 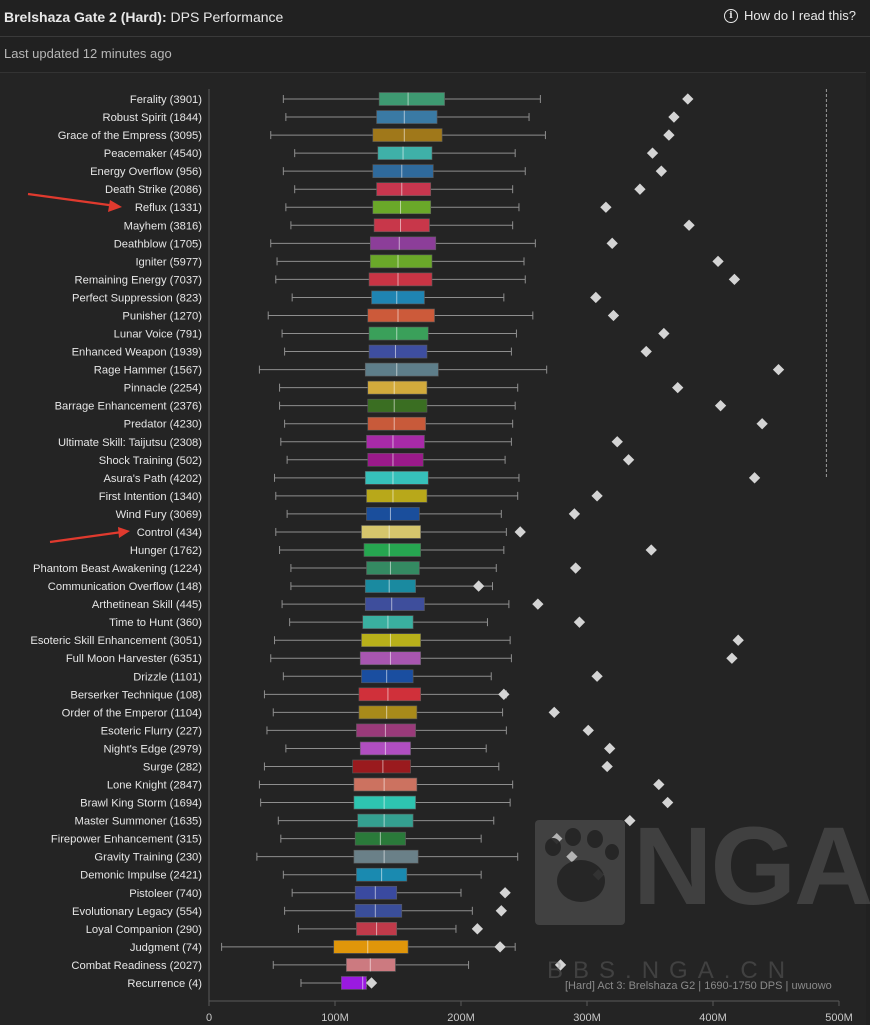 I want to click on category-label: Loyal Companion (290), so click(x=144, y=930).